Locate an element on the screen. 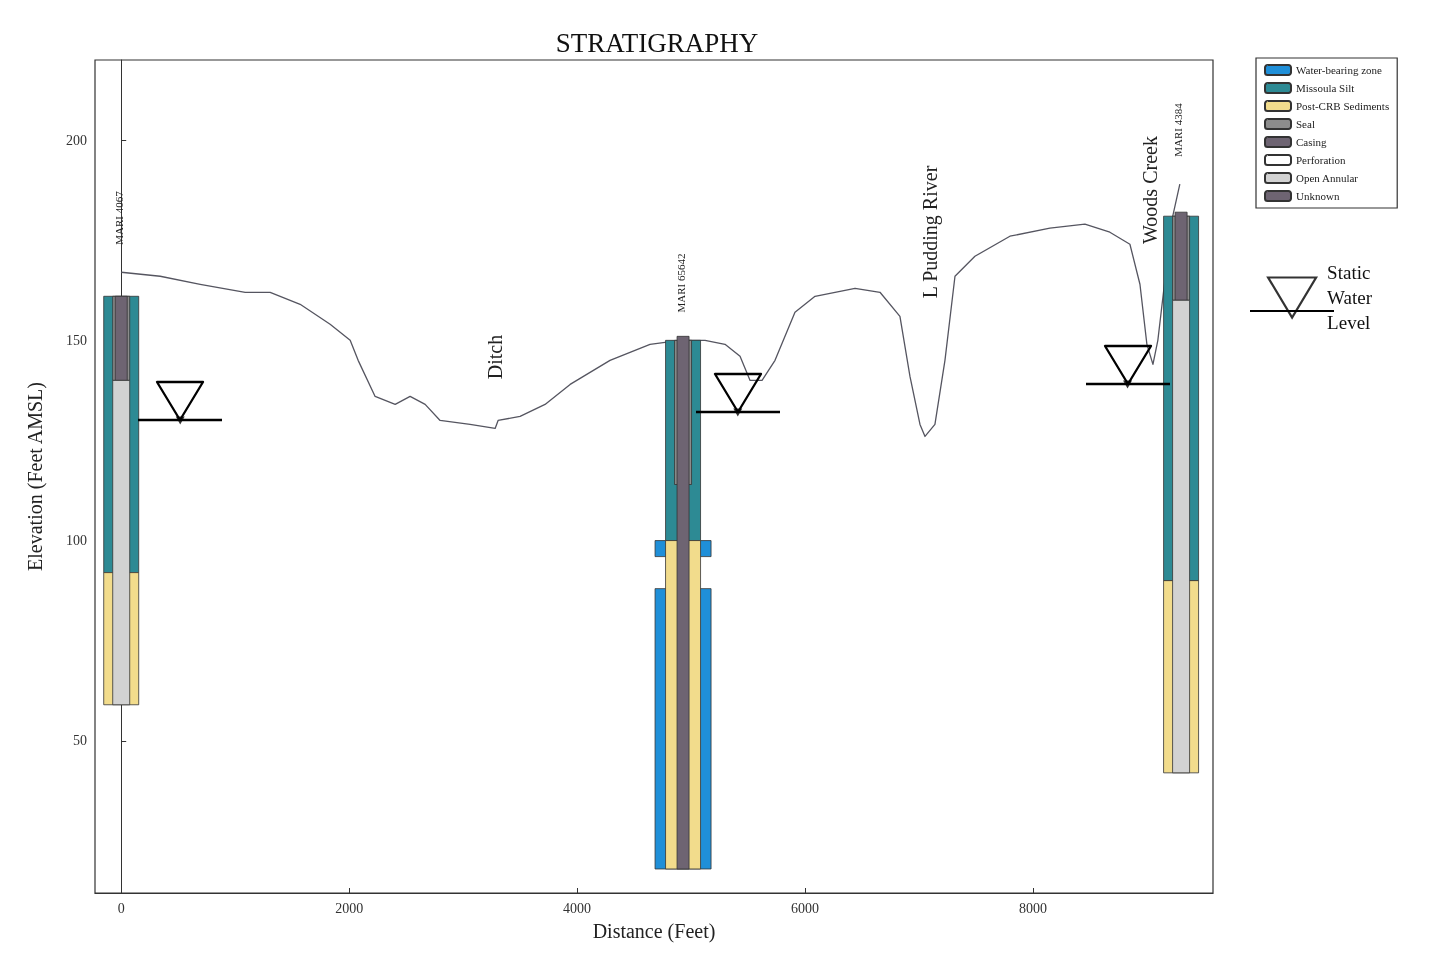  annotation: Woods Creek is located at coordinates (1150, 190).